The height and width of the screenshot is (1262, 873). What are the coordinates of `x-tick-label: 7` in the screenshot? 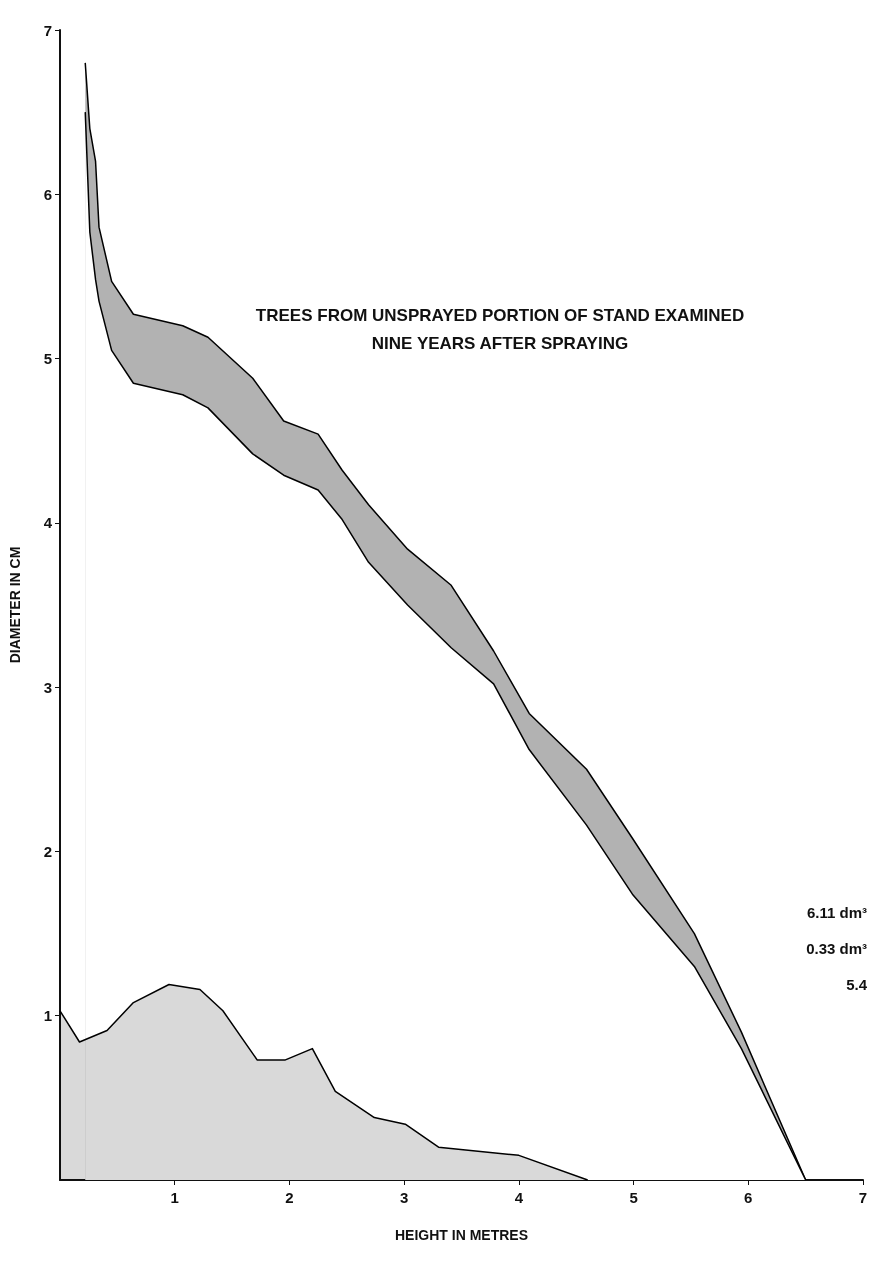 It's located at (863, 1197).